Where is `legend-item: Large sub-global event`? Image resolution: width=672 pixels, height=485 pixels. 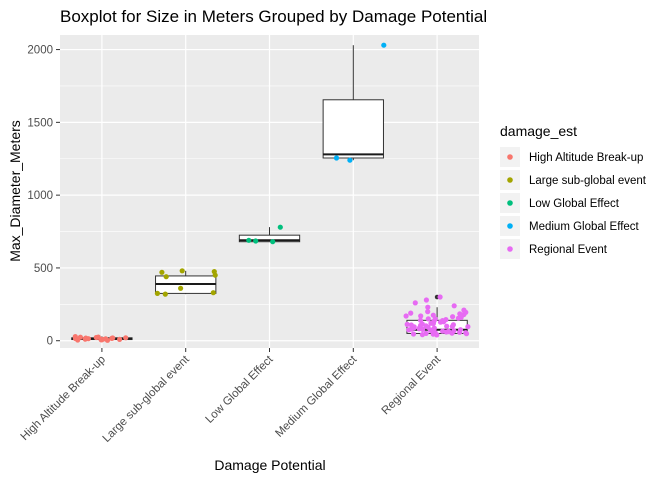 legend-item: Large sub-global event is located at coordinates (573, 180).